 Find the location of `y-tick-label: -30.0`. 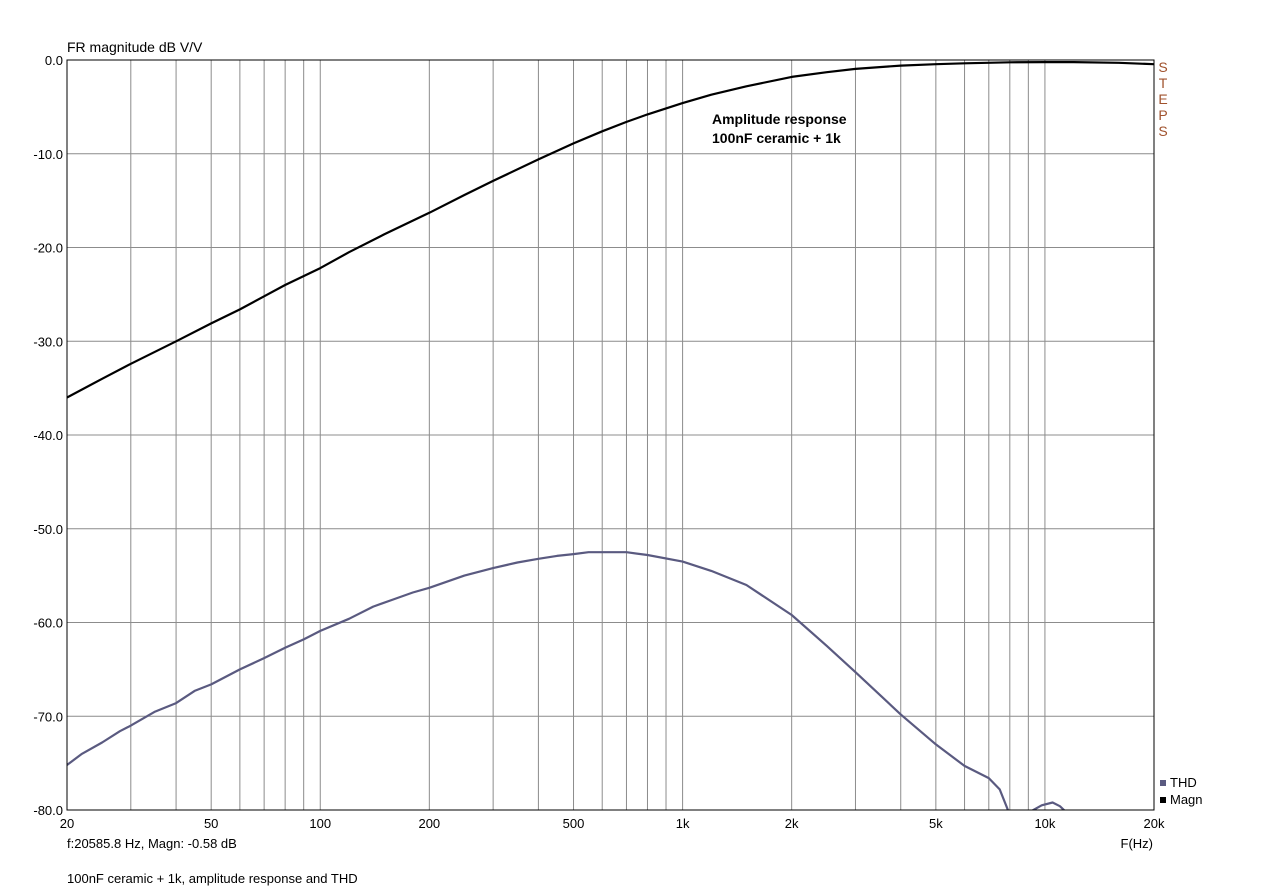

y-tick-label: -30.0 is located at coordinates (48, 341).